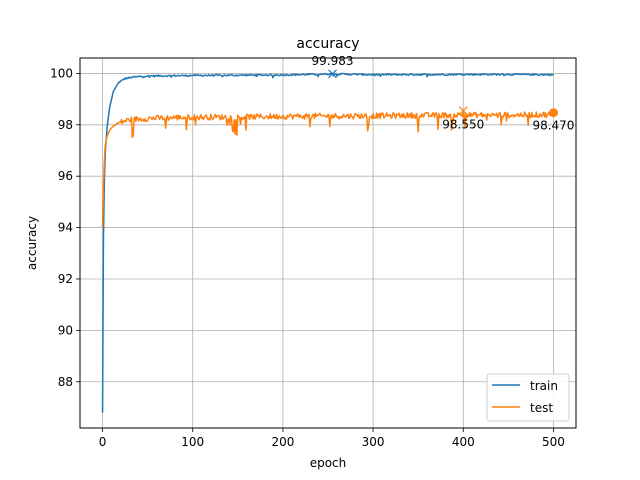 The height and width of the screenshot is (480, 640). I want to click on x-tick-label: 300, so click(373, 442).